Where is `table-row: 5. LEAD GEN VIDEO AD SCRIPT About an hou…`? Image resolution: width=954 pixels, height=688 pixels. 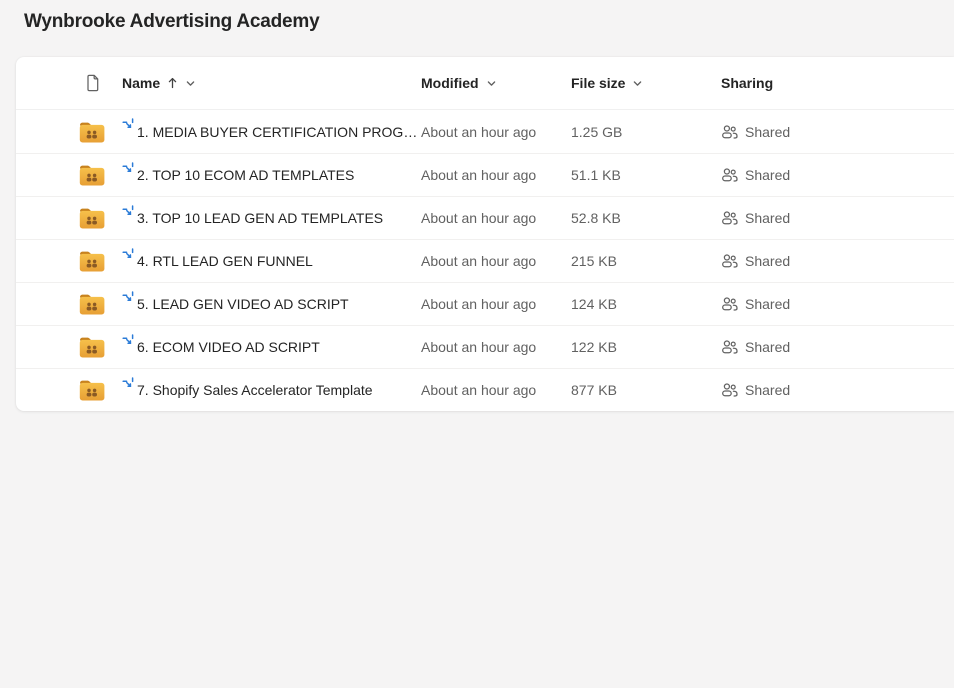
table-row: 5. LEAD GEN VIDEO AD SCRIPT About an hou… is located at coordinates (485, 303).